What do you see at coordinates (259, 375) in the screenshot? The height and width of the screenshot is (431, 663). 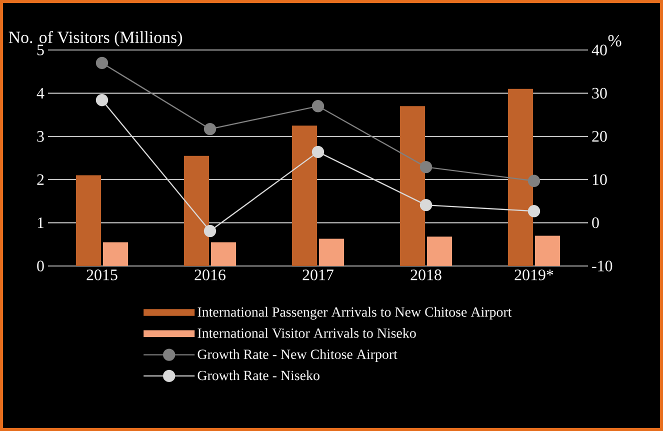 I see `legend-label: Growth Rate - Niseko` at bounding box center [259, 375].